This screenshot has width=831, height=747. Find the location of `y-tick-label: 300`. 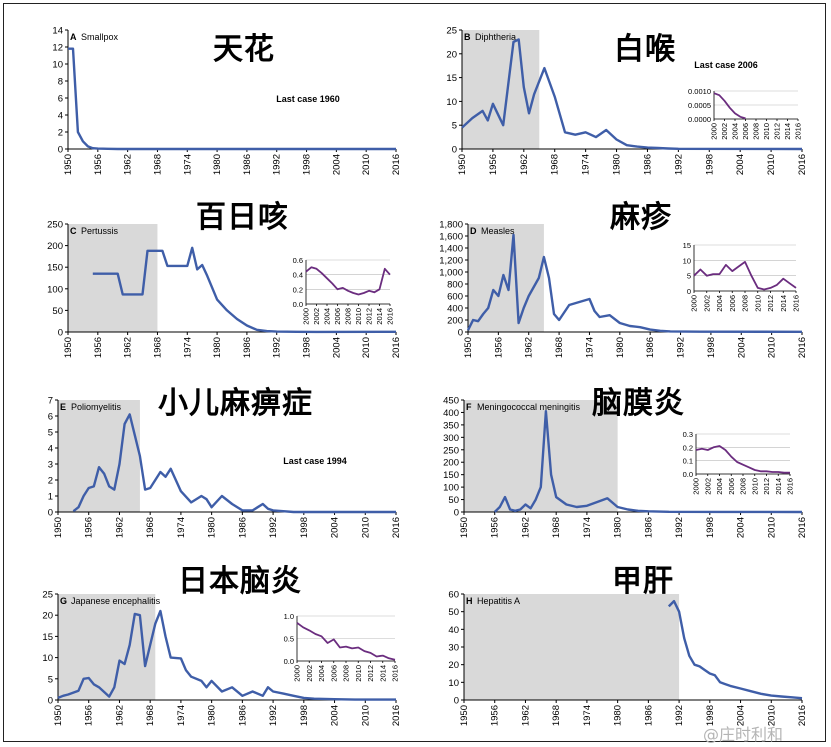

y-tick-label: 300 is located at coordinates (451, 438).